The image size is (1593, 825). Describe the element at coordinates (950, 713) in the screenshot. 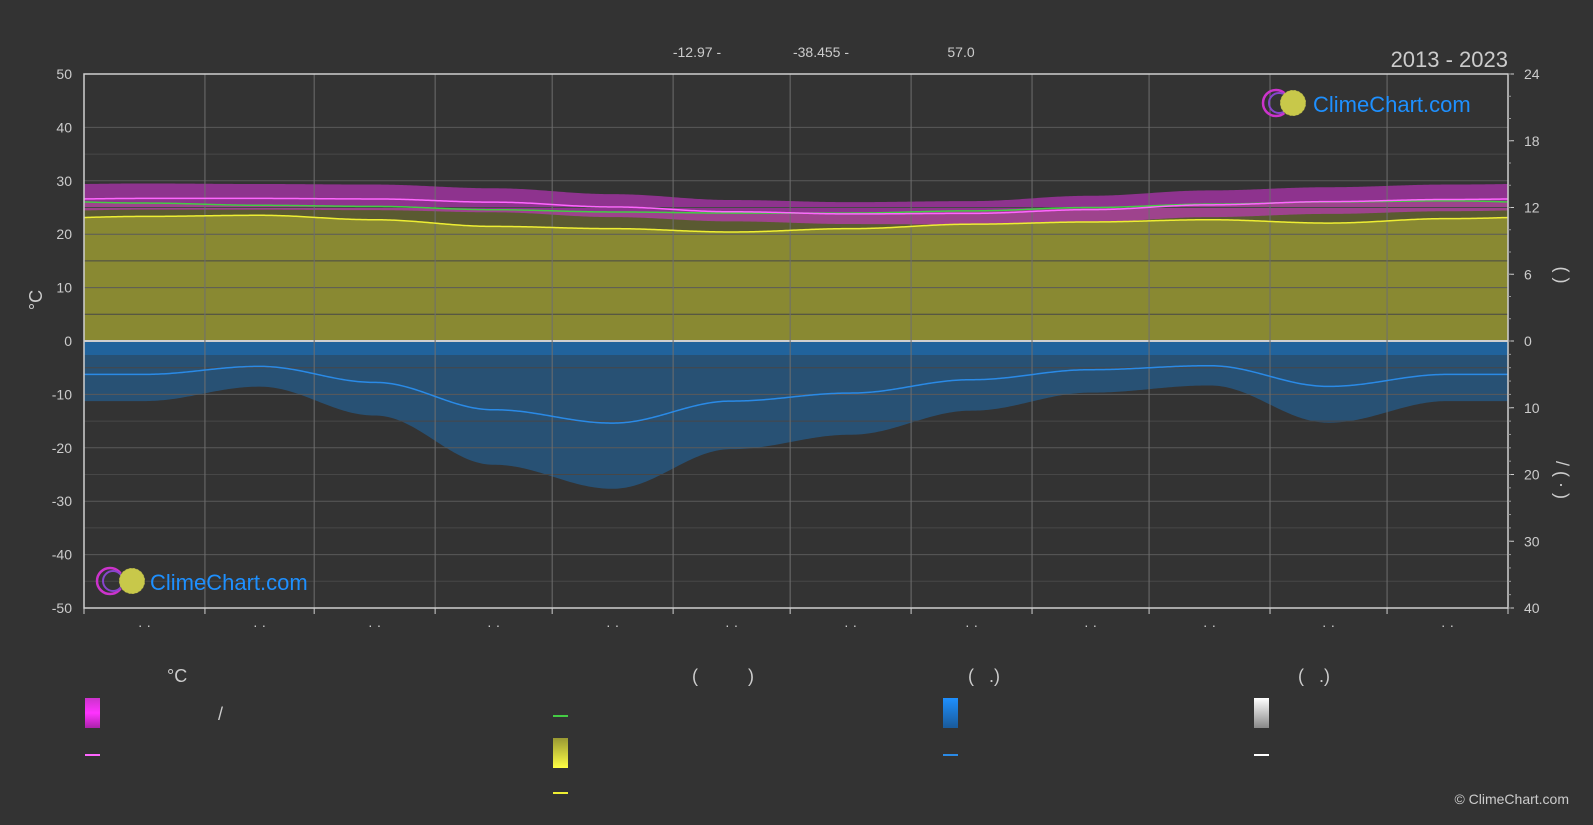

I see `legend-rain-swatch` at that location.